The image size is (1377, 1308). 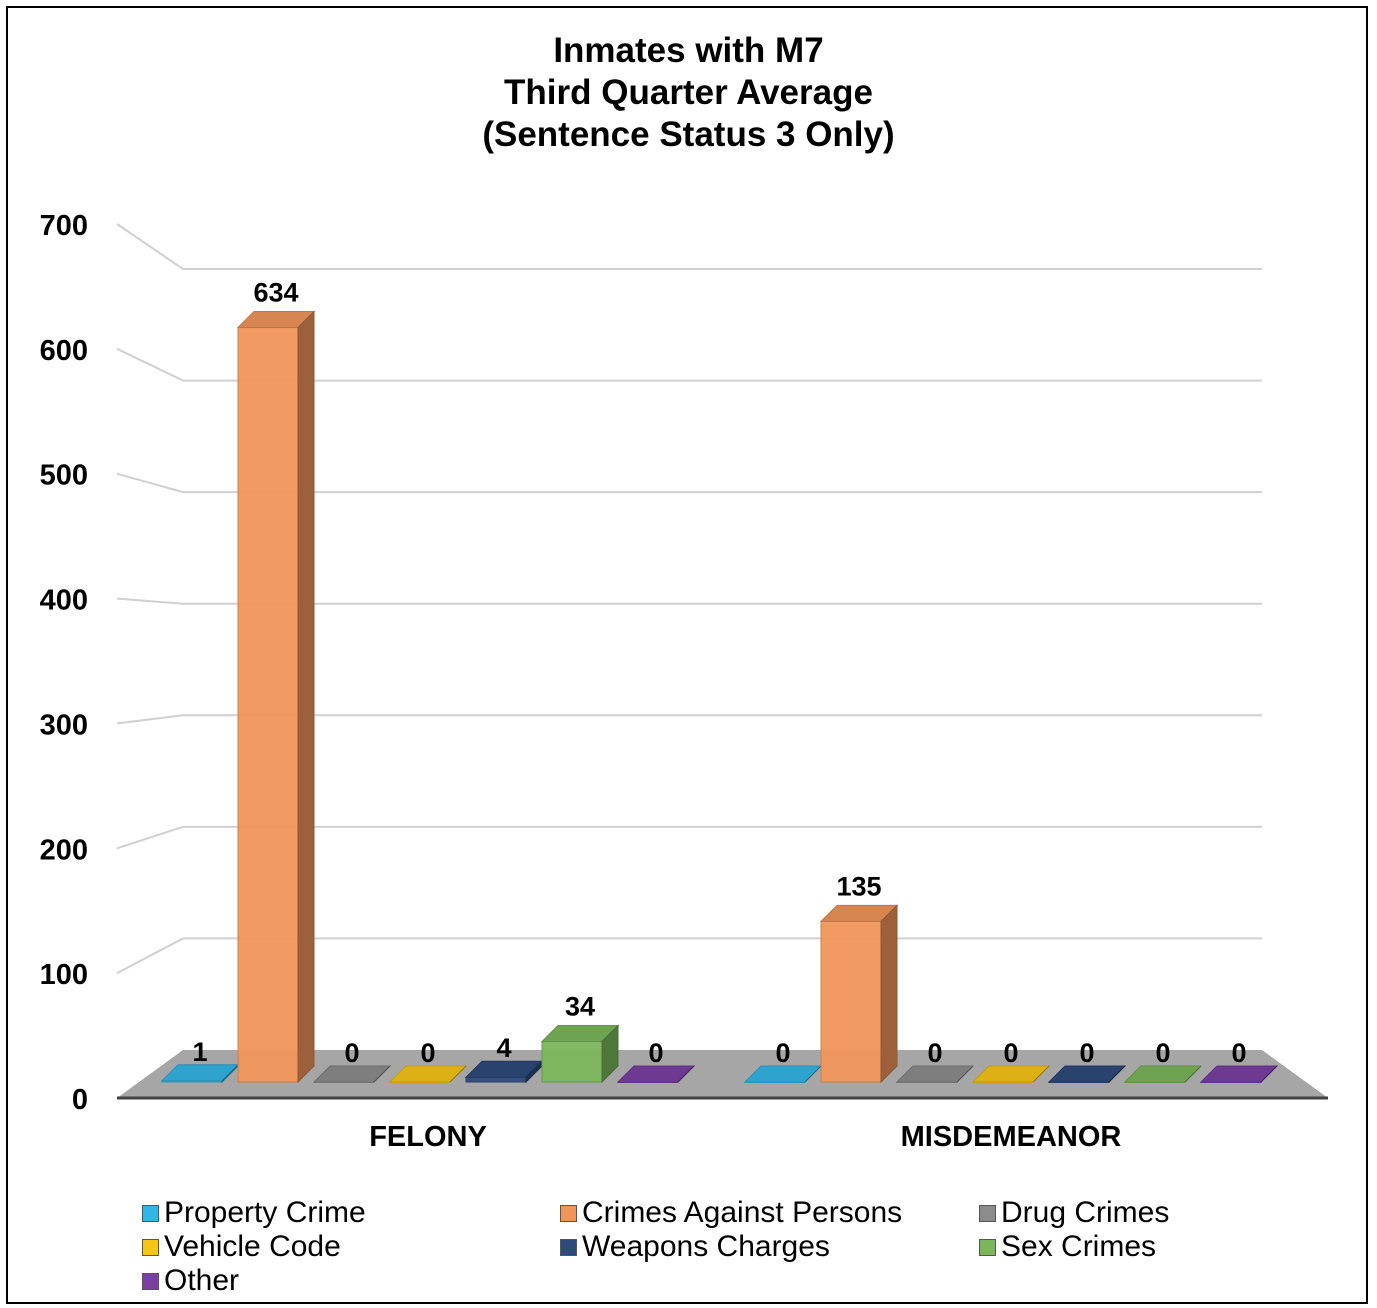 I want to click on legend-item: Sex Crimes, so click(x=1067, y=1247).